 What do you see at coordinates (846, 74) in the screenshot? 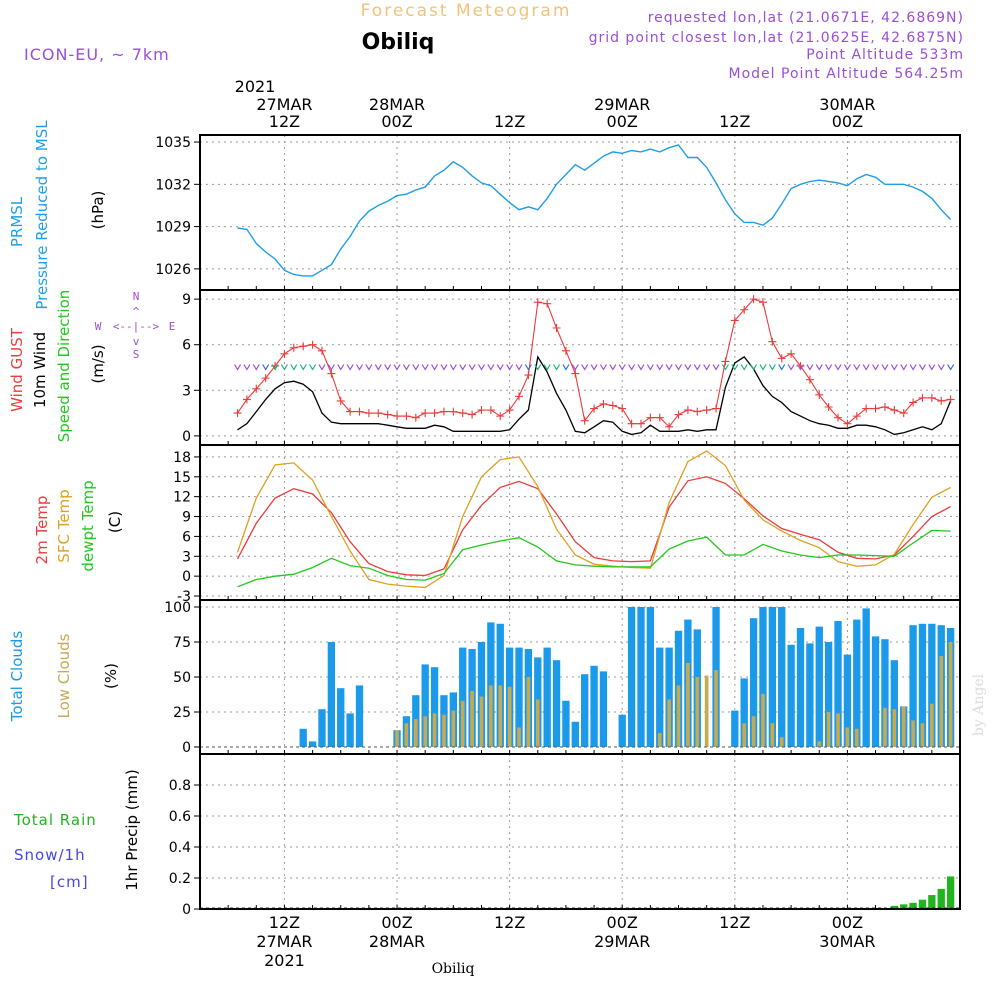
I see `model-altitude: Model Point Altitude 564.25m` at bounding box center [846, 74].